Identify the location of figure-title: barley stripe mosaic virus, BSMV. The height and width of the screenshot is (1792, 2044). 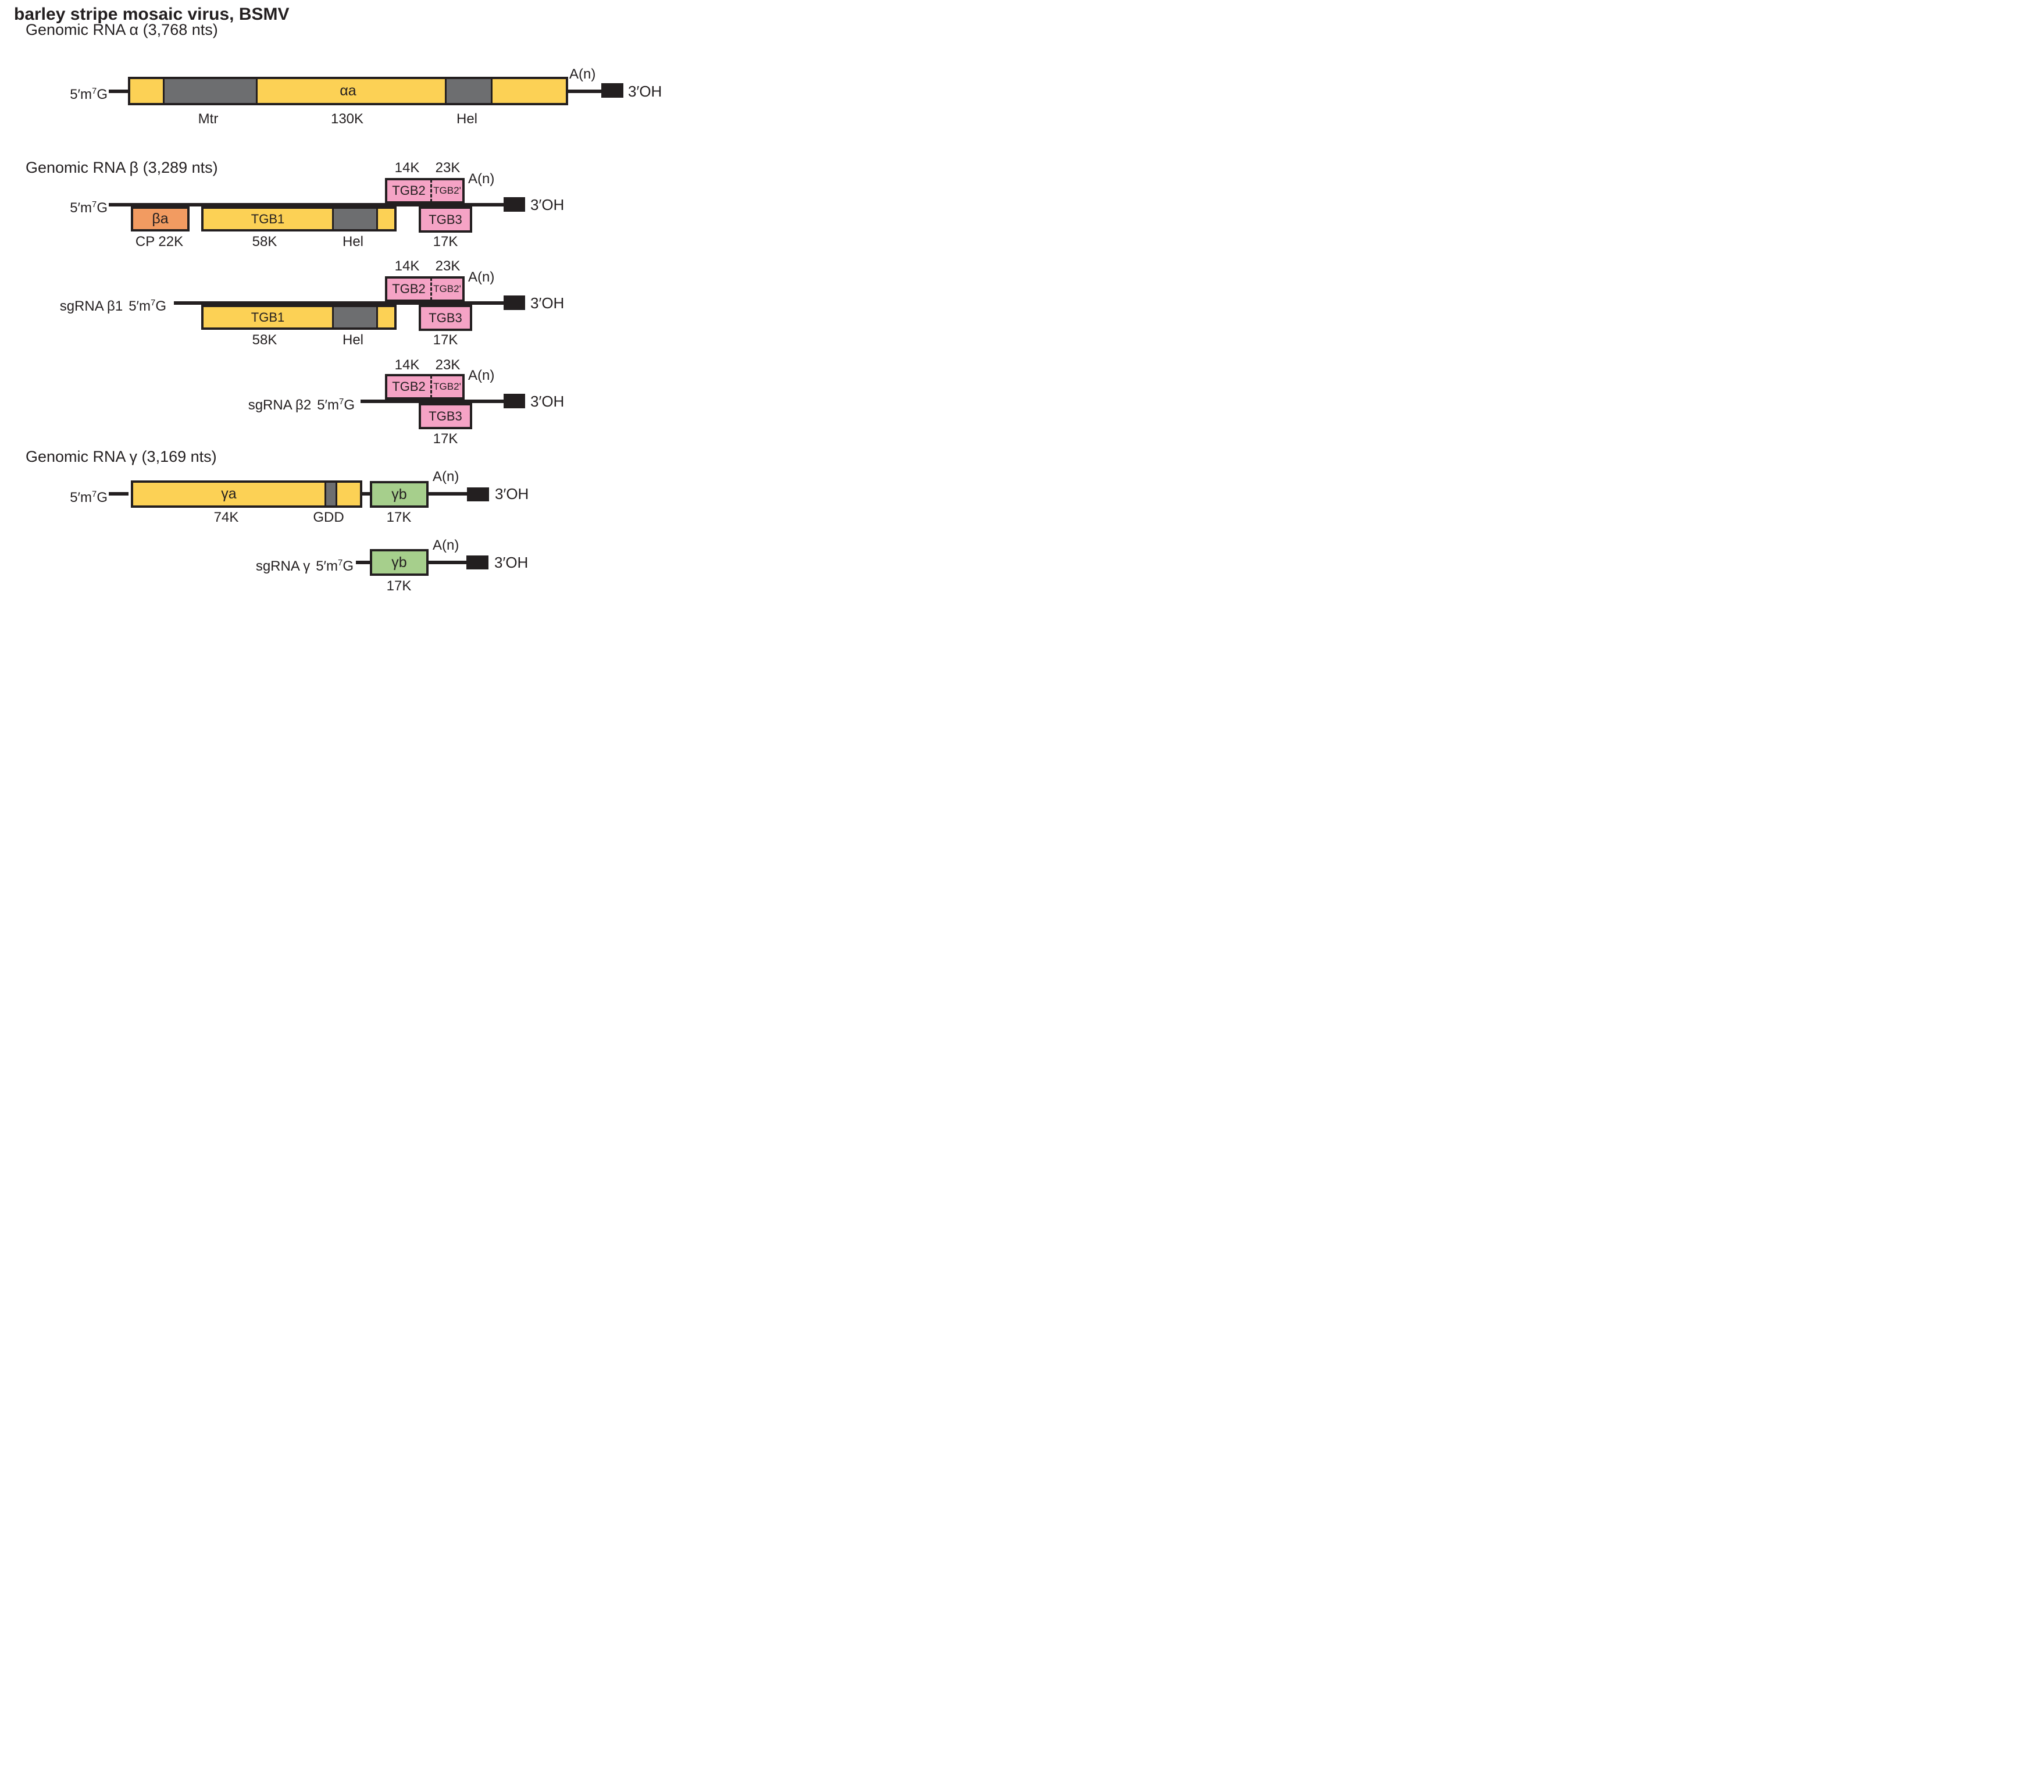
(152, 15).